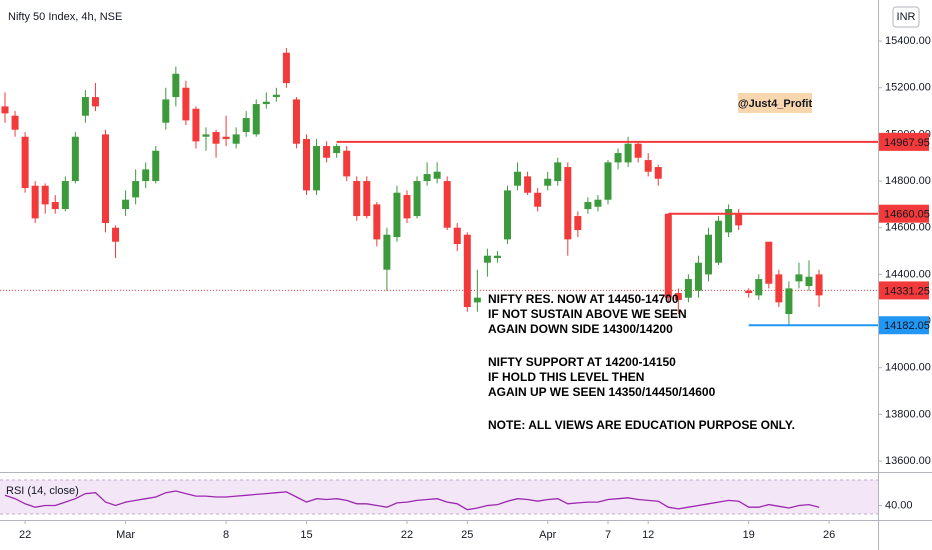 The width and height of the screenshot is (932, 550). What do you see at coordinates (908, 88) in the screenshot?
I see `y-tick-label: 15200.00` at bounding box center [908, 88].